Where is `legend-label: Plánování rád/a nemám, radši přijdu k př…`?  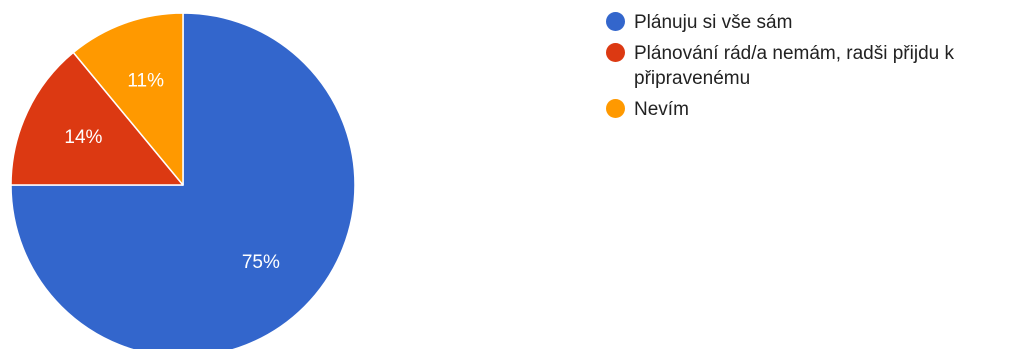
legend-label: Plánování rád/a nemám, radši přijdu k př… is located at coordinates (794, 66).